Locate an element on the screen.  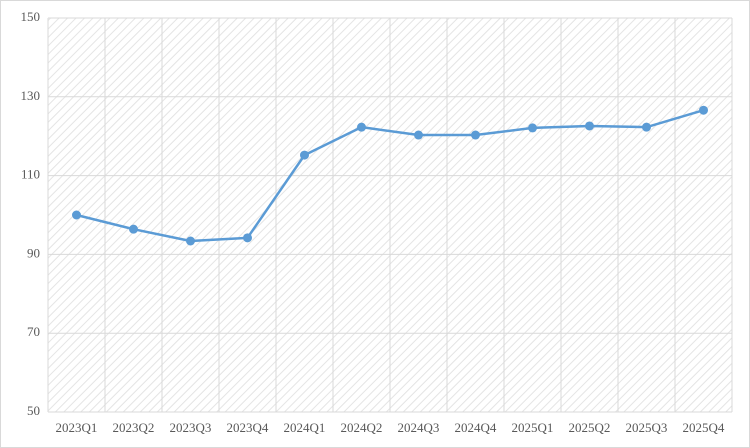
x-tick-label: 2025Q2 is located at coordinates (590, 427).